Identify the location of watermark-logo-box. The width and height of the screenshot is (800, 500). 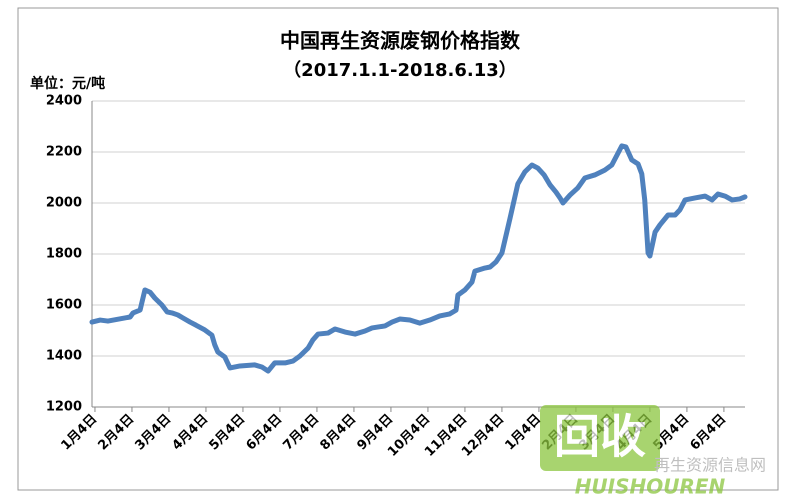
(600, 438).